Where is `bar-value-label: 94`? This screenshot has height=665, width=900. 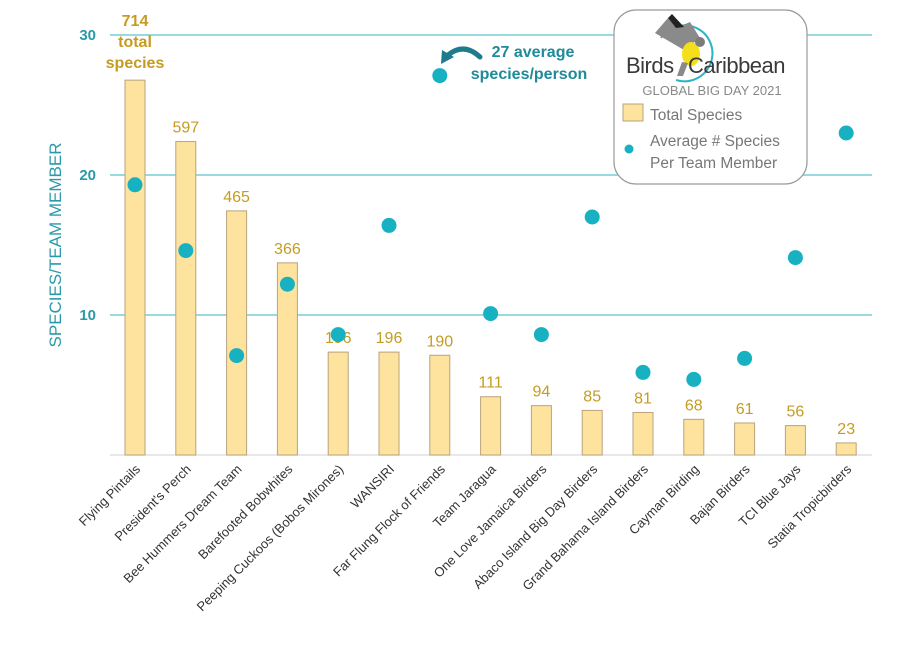
bar-value-label: 94 is located at coordinates (542, 392).